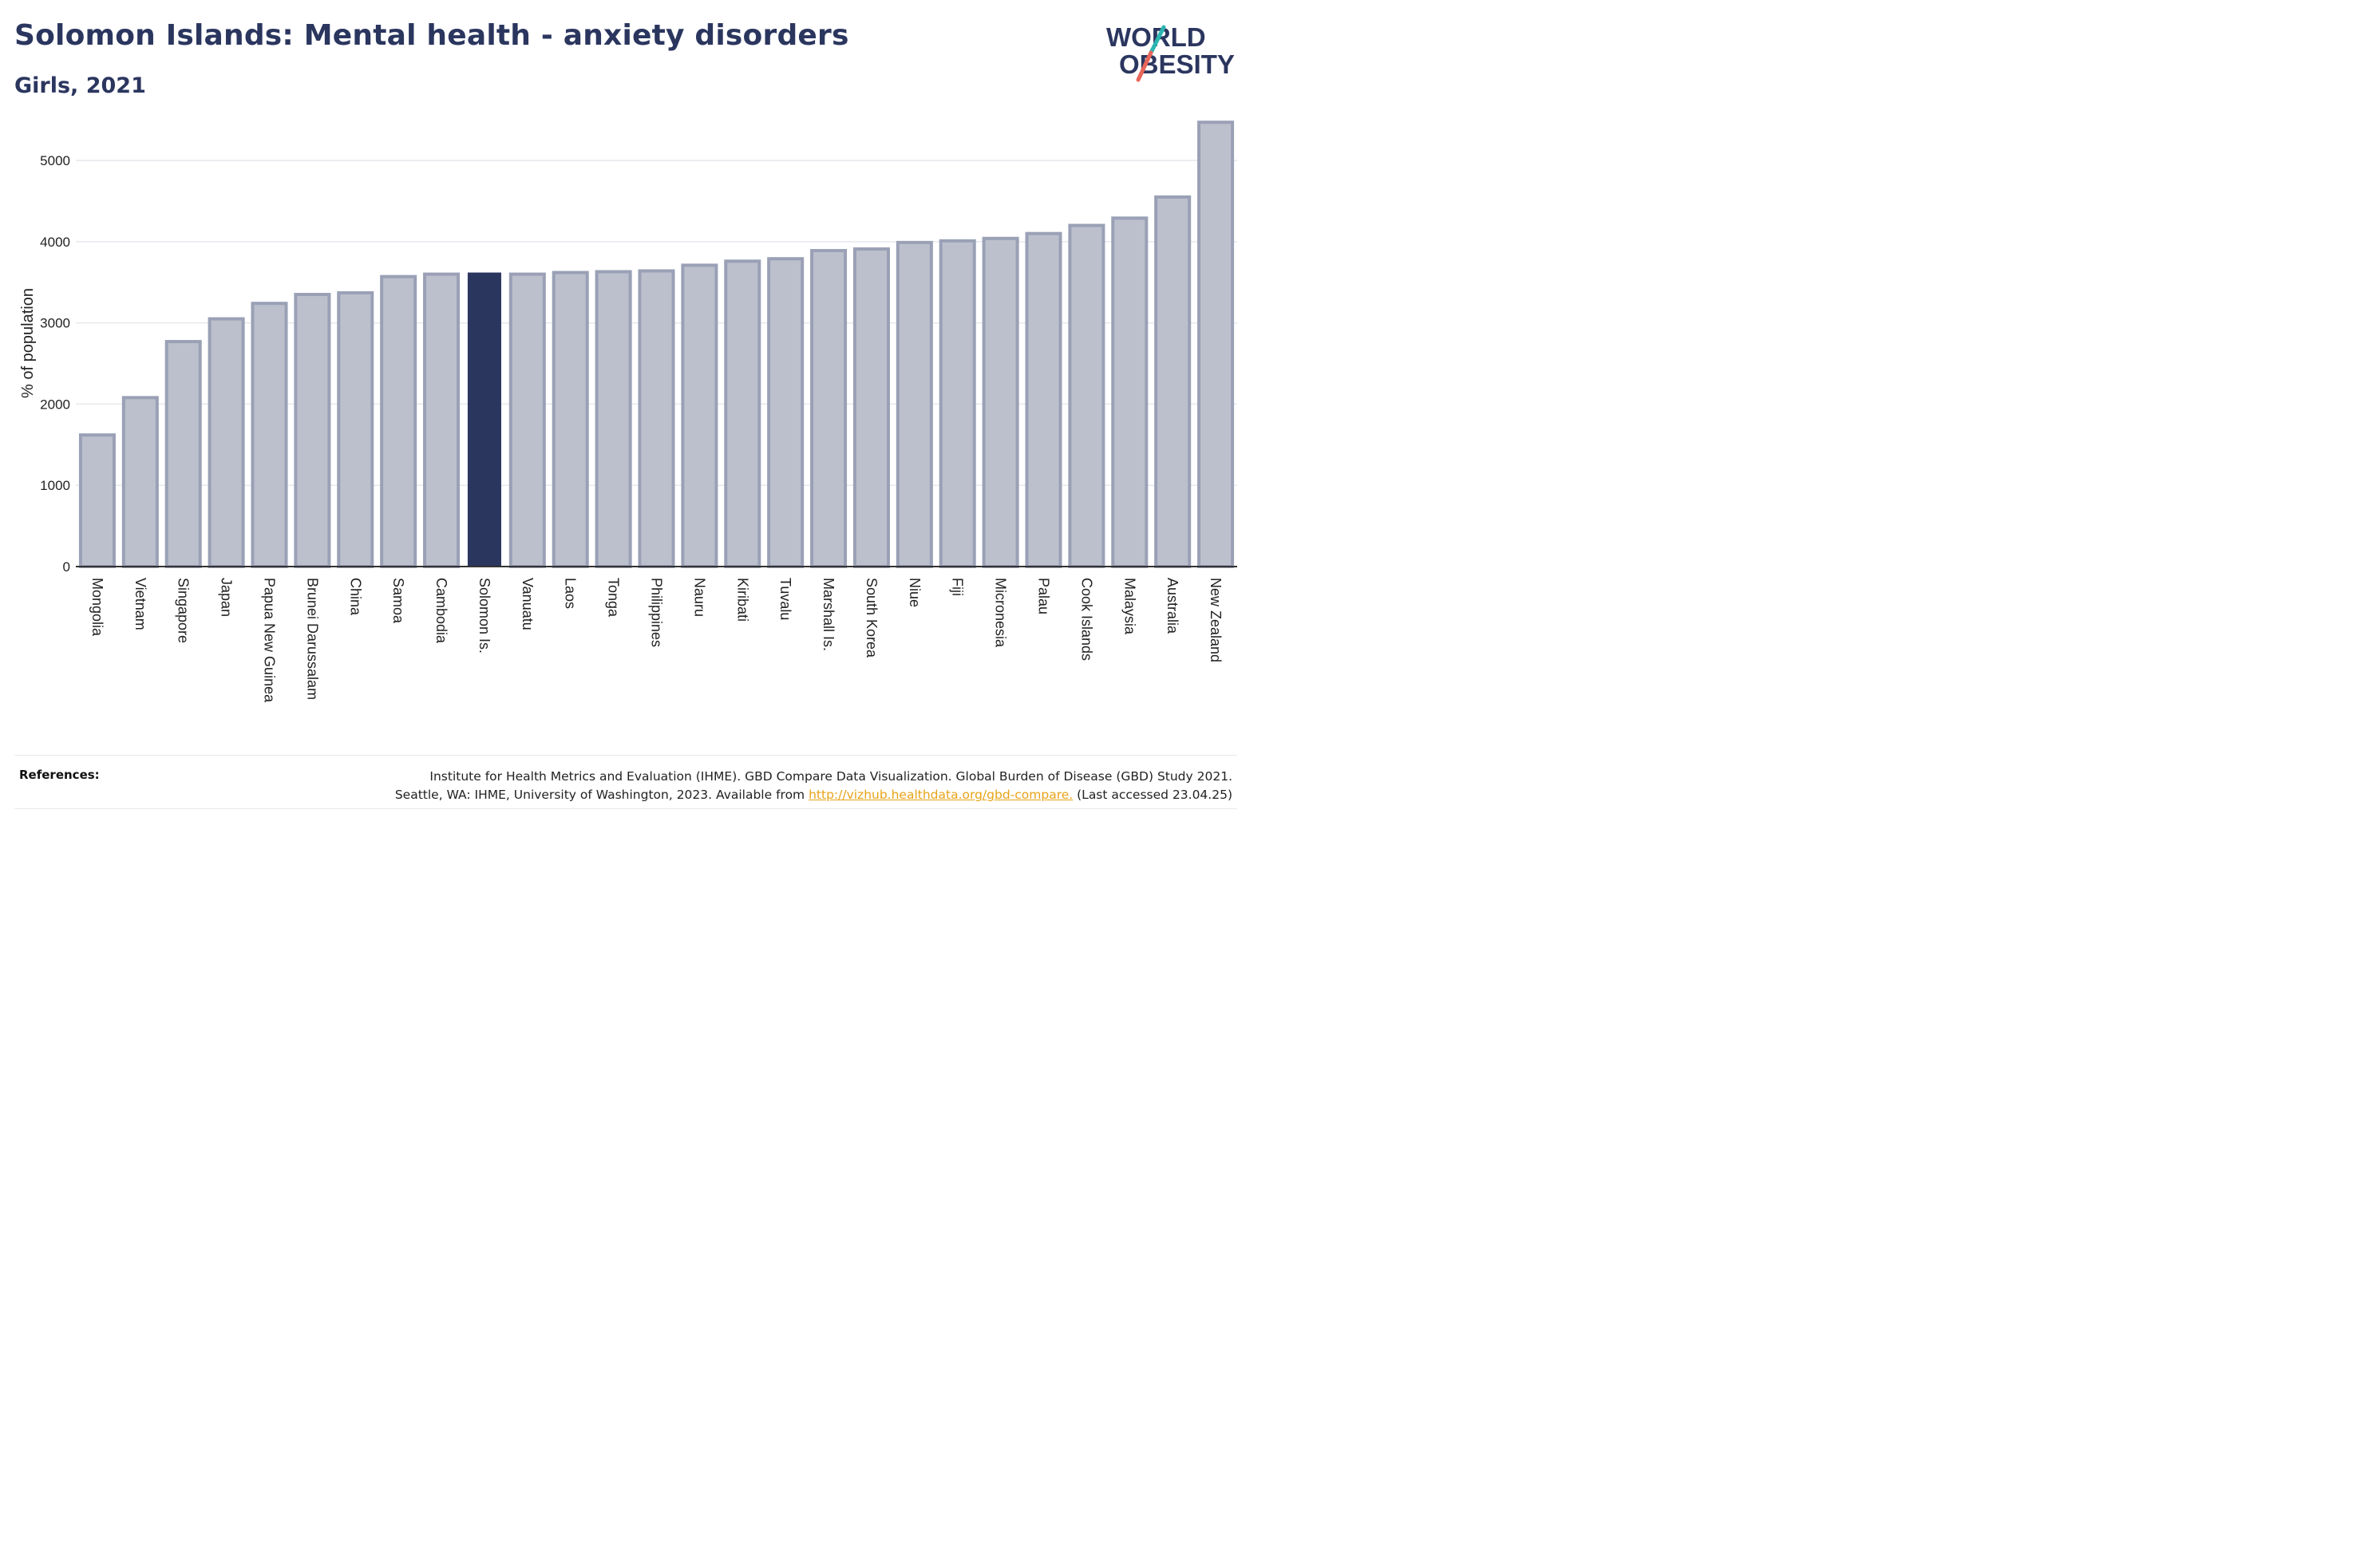 This screenshot has width=2361, height=1568. What do you see at coordinates (915, 592) in the screenshot?
I see `x-tick-label: Niue` at bounding box center [915, 592].